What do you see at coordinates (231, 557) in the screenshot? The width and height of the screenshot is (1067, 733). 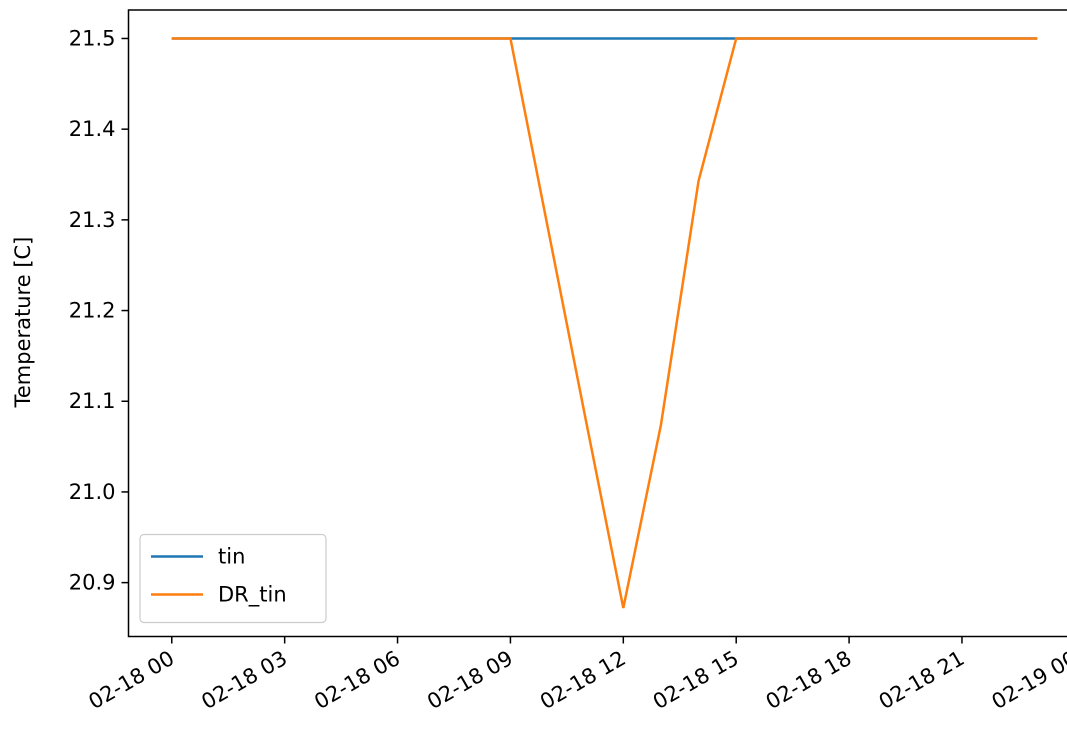 I see `legend-label: tin` at bounding box center [231, 557].